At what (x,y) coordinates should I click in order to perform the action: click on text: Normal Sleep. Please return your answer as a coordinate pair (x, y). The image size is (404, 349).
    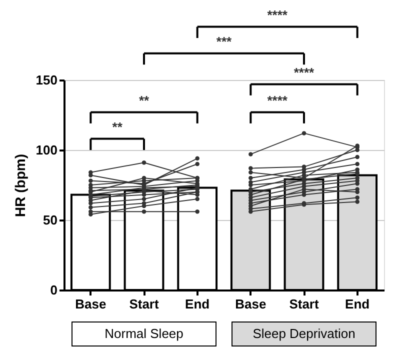
    Looking at the image, I should click on (144, 333).